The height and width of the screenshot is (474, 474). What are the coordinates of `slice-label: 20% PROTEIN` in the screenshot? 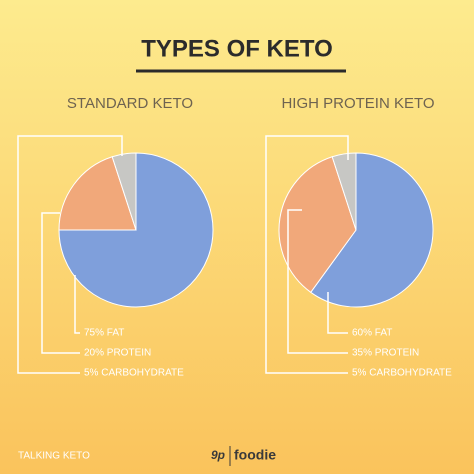 It's located at (117, 353).